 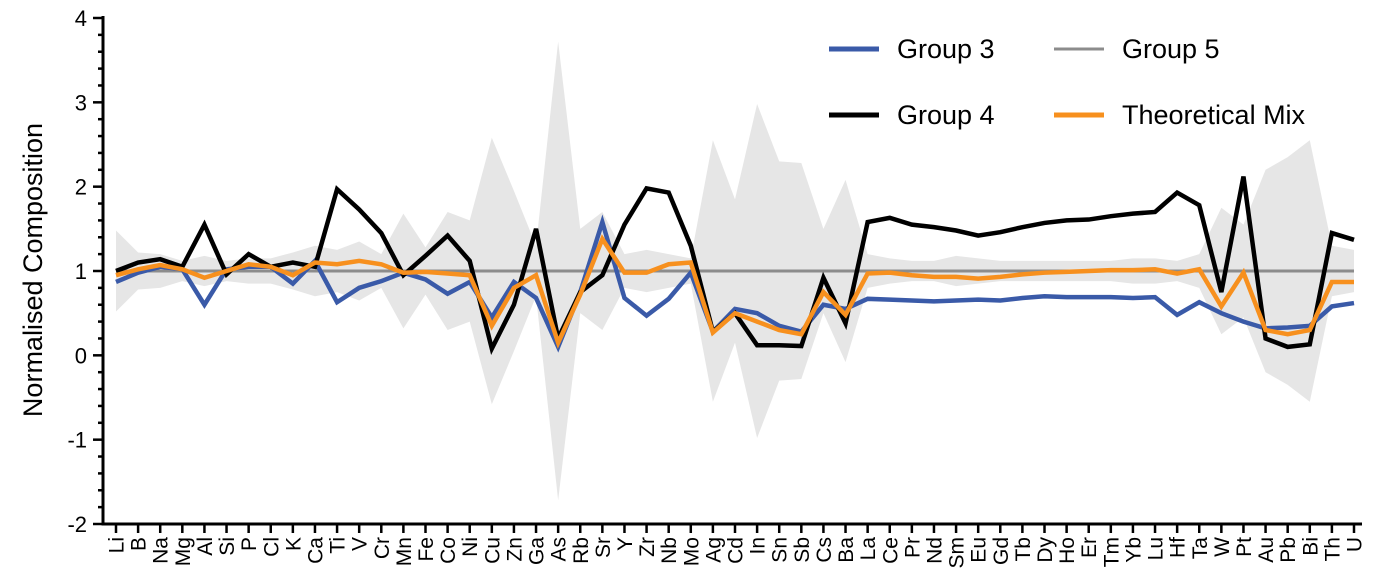 I want to click on x-tick-label: U, so click(x=1355, y=544).